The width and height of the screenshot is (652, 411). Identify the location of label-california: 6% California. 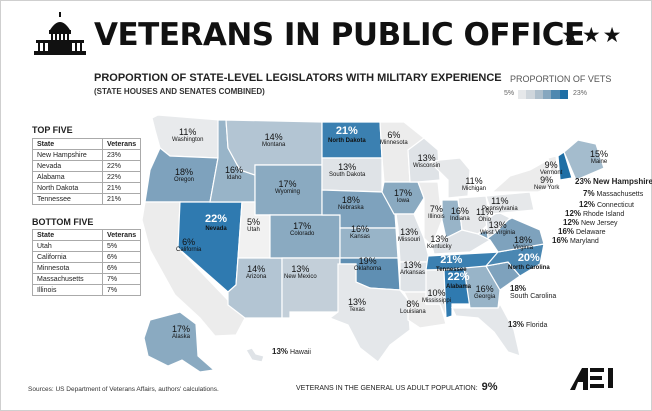
(189, 245).